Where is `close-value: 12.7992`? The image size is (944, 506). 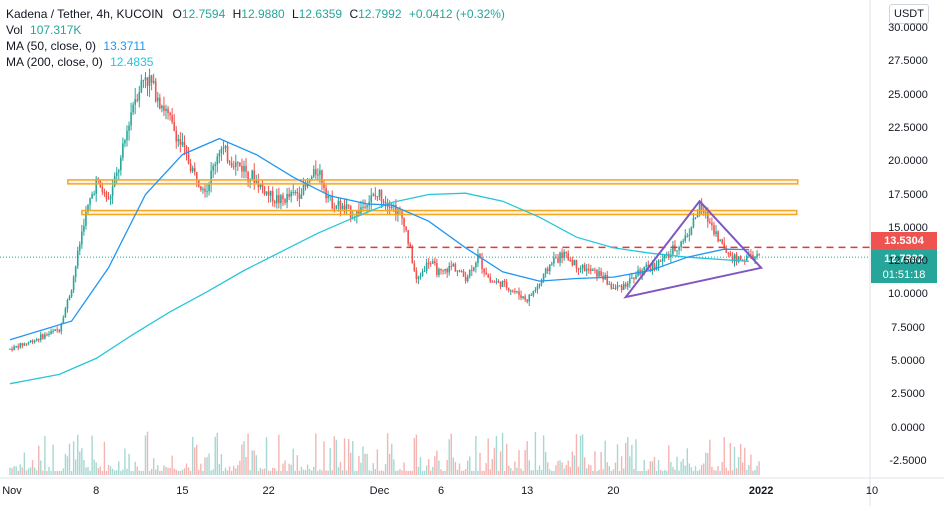 close-value: 12.7992 is located at coordinates (380, 14).